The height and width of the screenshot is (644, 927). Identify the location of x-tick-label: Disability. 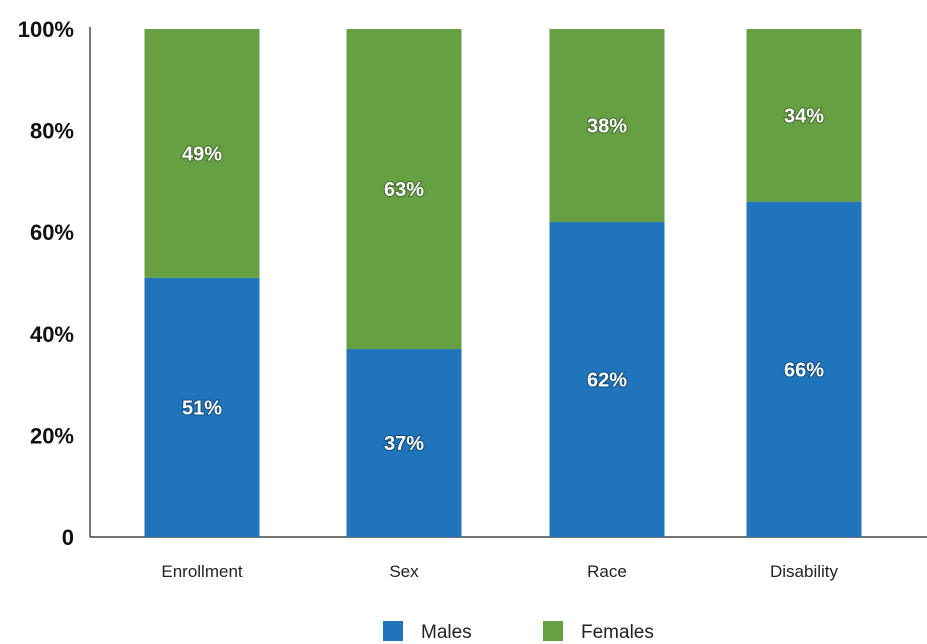
(804, 571).